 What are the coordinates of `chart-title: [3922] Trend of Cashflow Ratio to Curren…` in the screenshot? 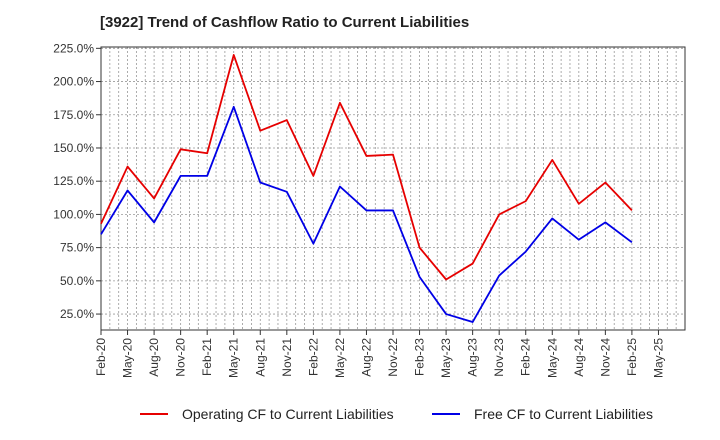 It's located at (285, 22).